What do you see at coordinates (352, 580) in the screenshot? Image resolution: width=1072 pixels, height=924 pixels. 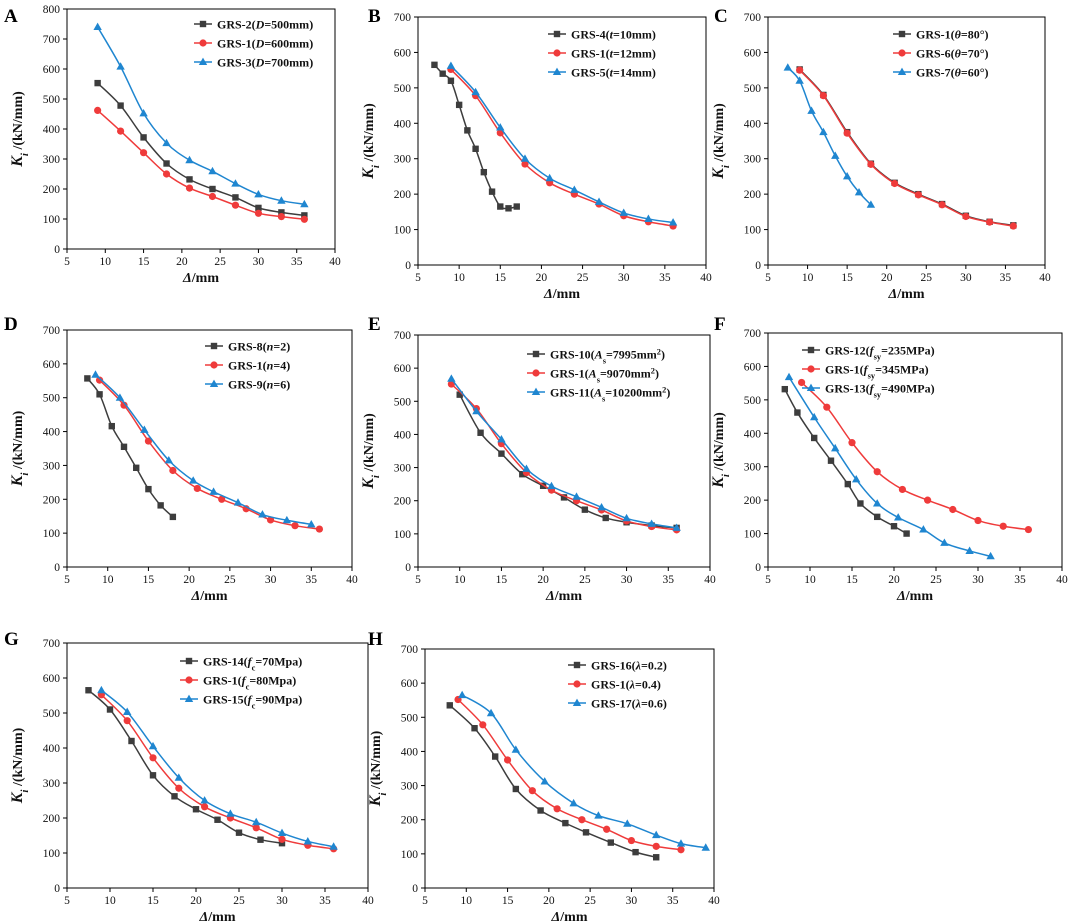 I see `x-tick-label: 40` at bounding box center [352, 580].